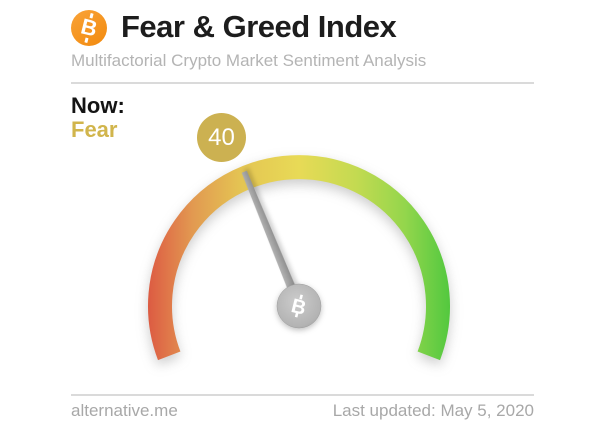  What do you see at coordinates (259, 26) in the screenshot?
I see `page-title: Fear & Greed Index` at bounding box center [259, 26].